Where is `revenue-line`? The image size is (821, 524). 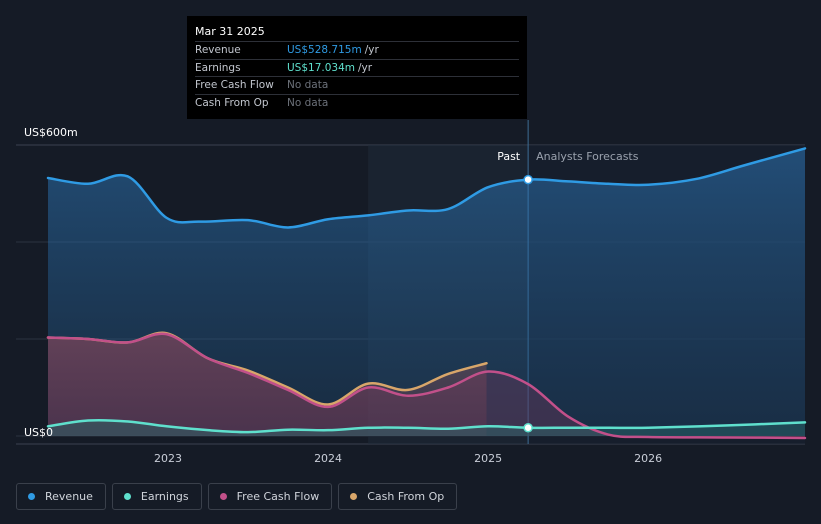 revenue-line is located at coordinates (426, 188).